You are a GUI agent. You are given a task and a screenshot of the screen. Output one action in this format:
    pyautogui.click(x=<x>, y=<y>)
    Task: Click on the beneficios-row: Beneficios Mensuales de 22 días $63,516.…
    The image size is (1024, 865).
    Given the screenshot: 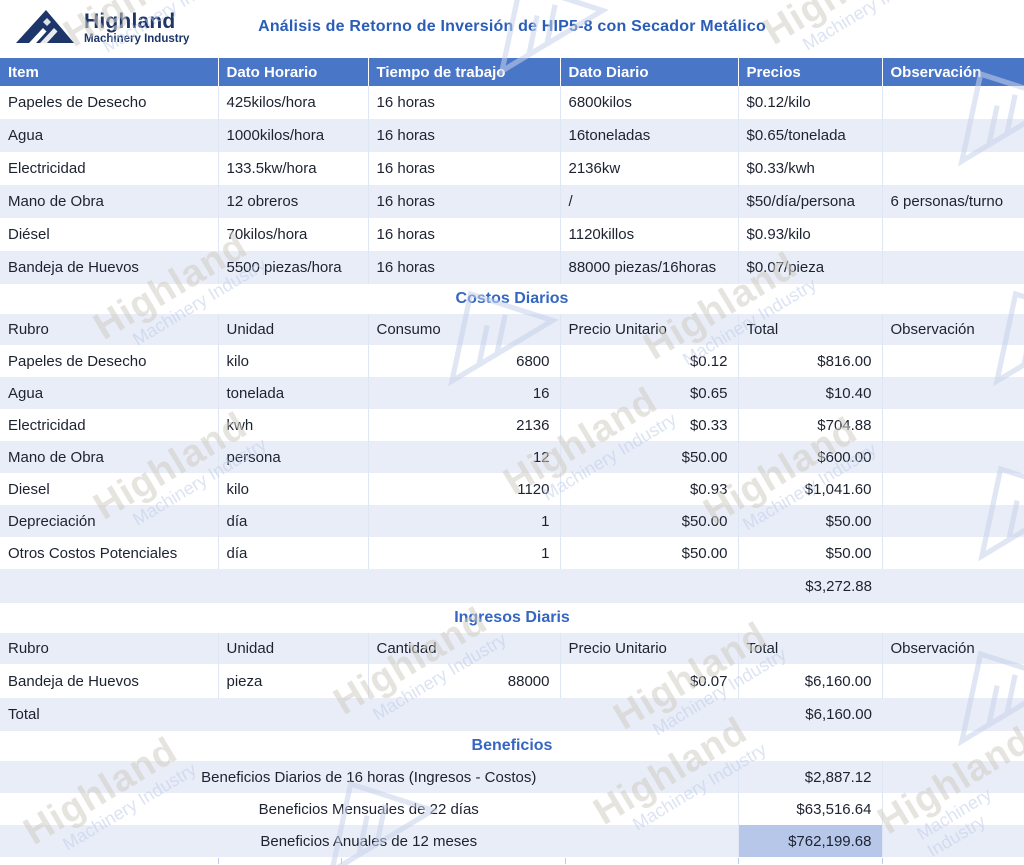 What is the action you would take?
    pyautogui.click(x=512, y=809)
    